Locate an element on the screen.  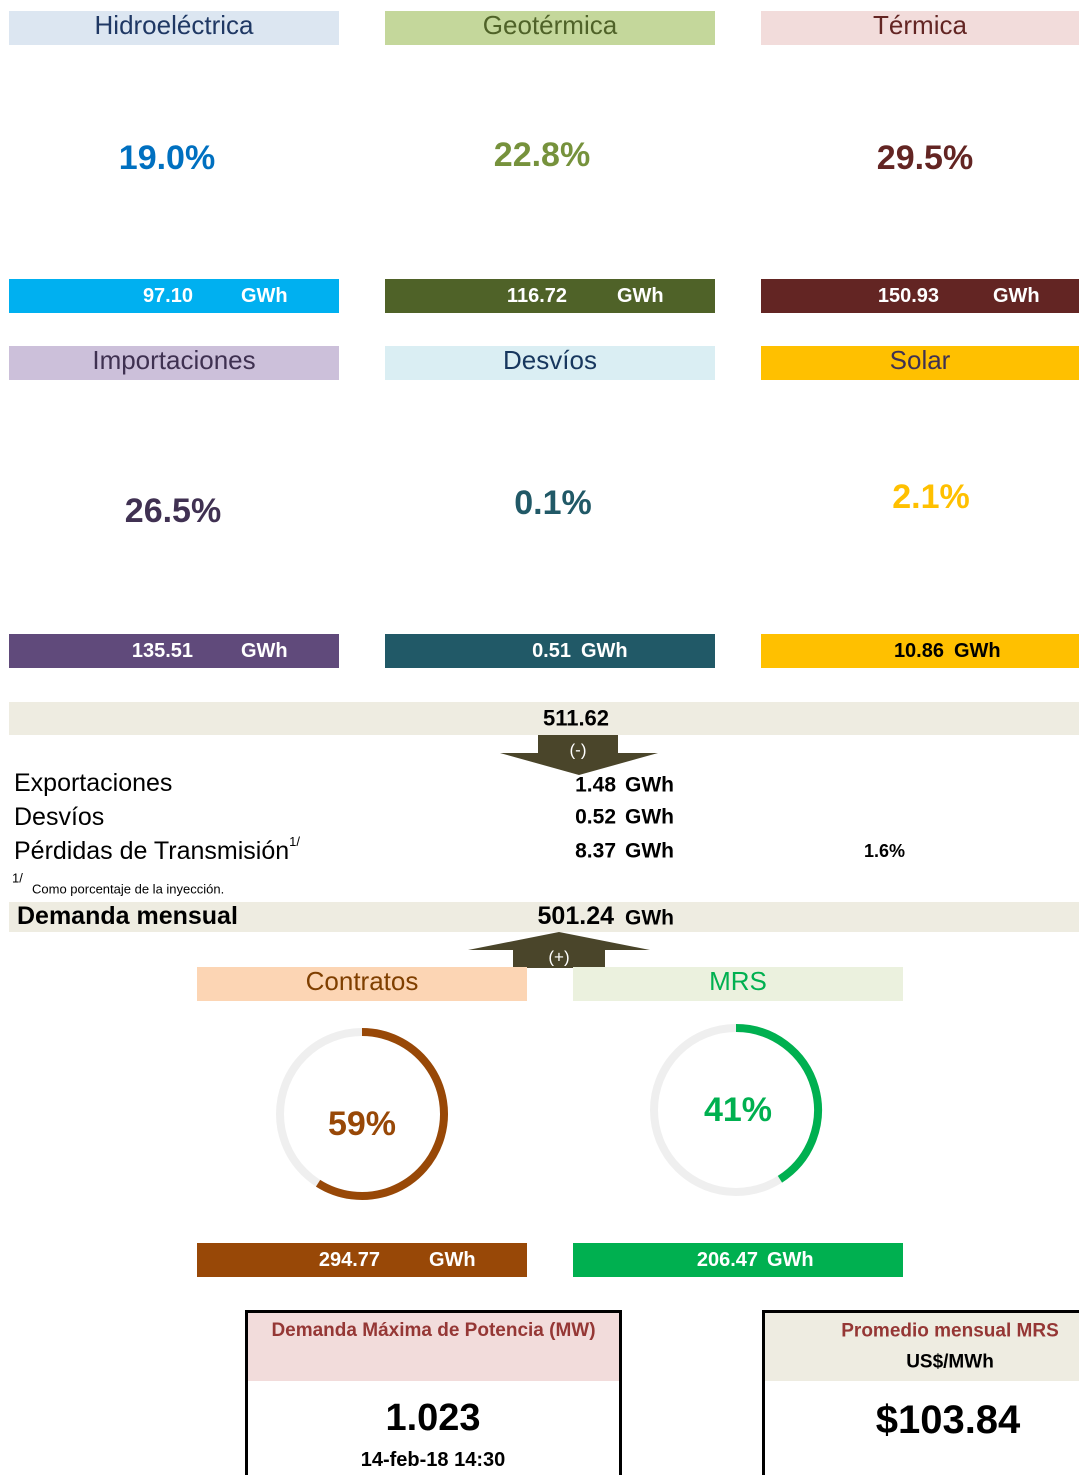
arrow-down-head is located at coordinates (579, 764).